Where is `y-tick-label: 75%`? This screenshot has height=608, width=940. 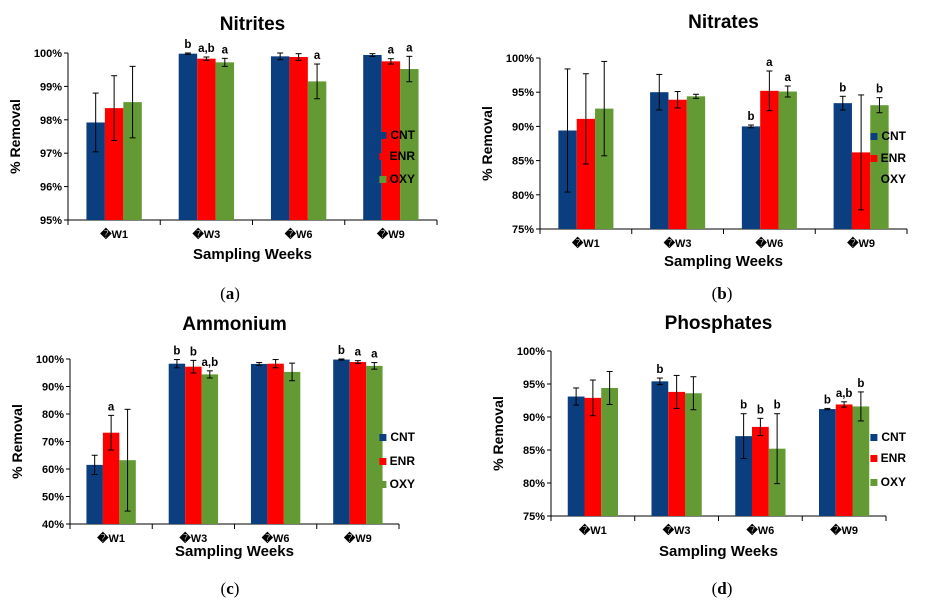 y-tick-label: 75% is located at coordinates (523, 230).